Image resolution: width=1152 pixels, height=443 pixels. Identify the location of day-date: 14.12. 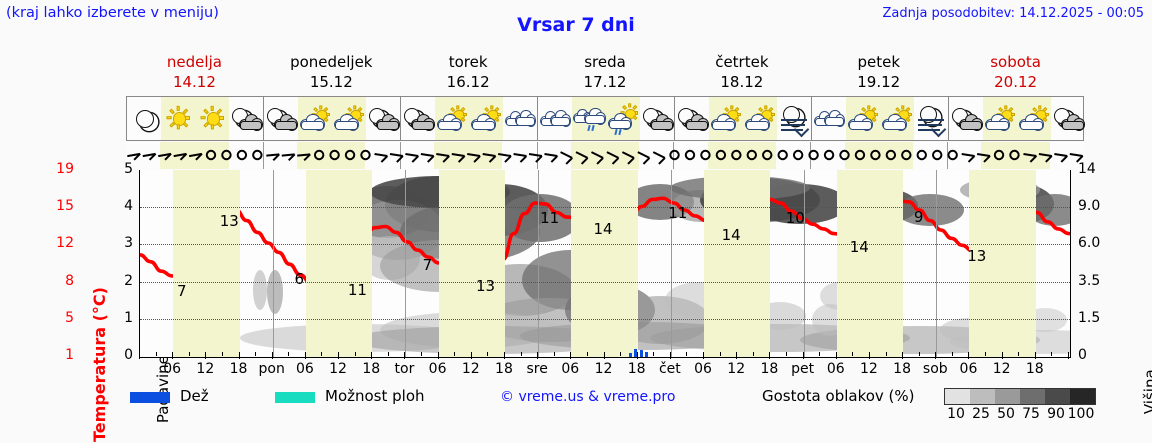
(194, 82).